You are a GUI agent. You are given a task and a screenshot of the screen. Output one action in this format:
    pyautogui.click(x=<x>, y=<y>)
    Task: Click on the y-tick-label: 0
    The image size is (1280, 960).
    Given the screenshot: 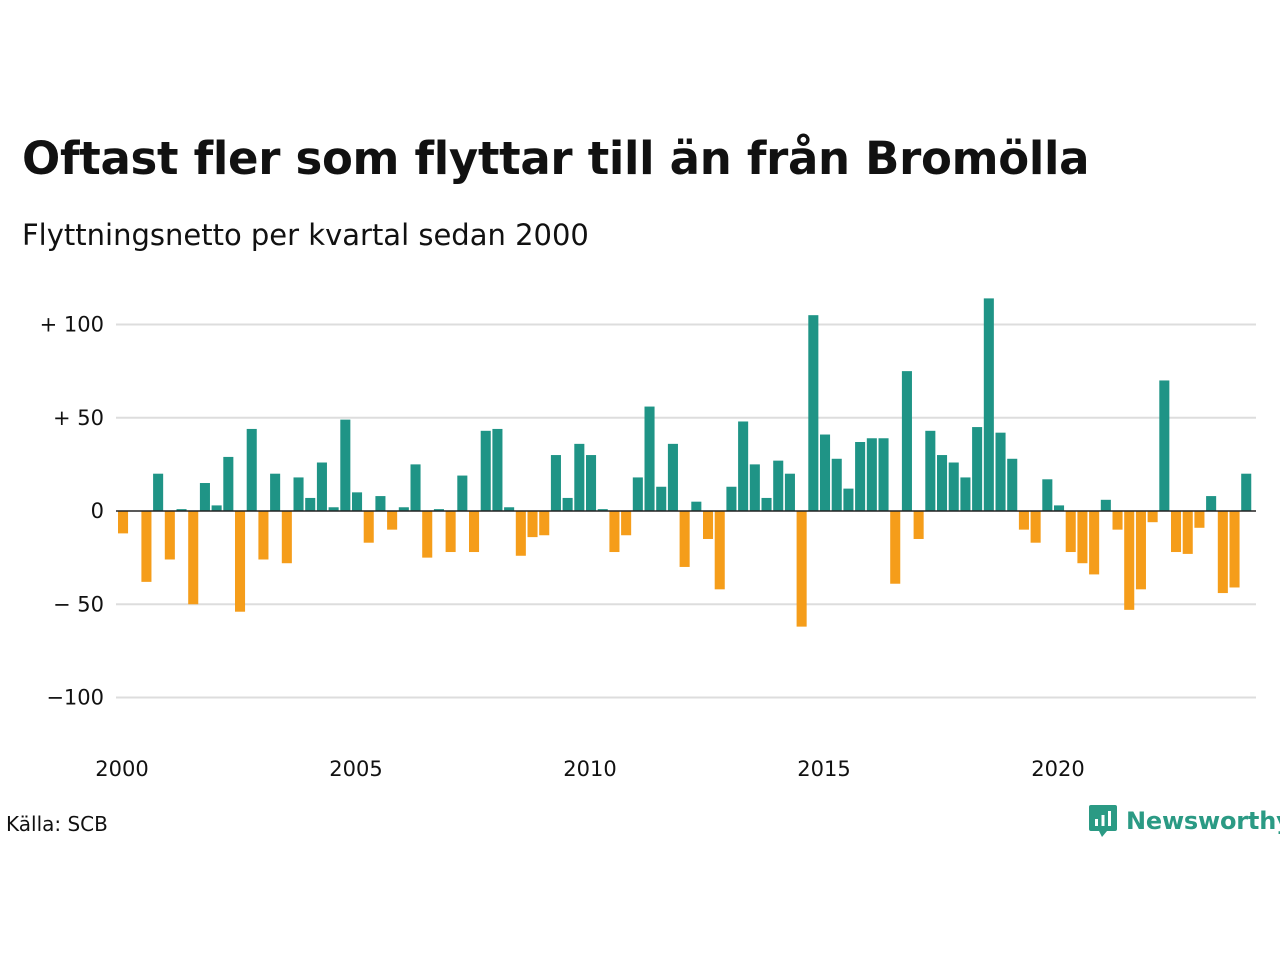 What is the action you would take?
    pyautogui.click(x=97, y=511)
    